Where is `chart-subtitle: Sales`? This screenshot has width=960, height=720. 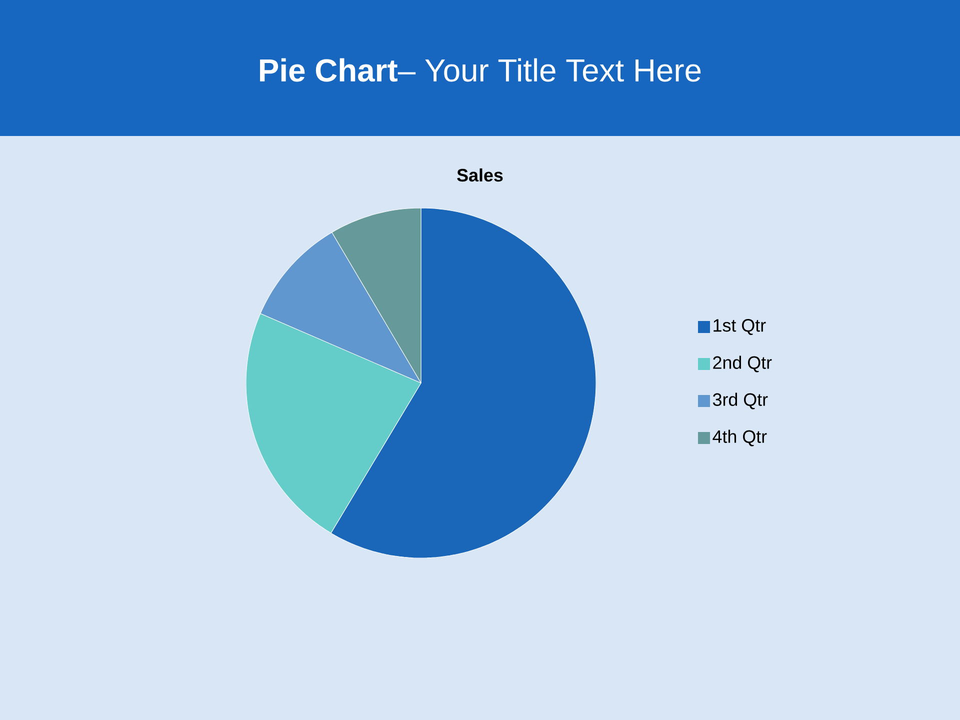
chart-subtitle: Sales is located at coordinates (480, 175).